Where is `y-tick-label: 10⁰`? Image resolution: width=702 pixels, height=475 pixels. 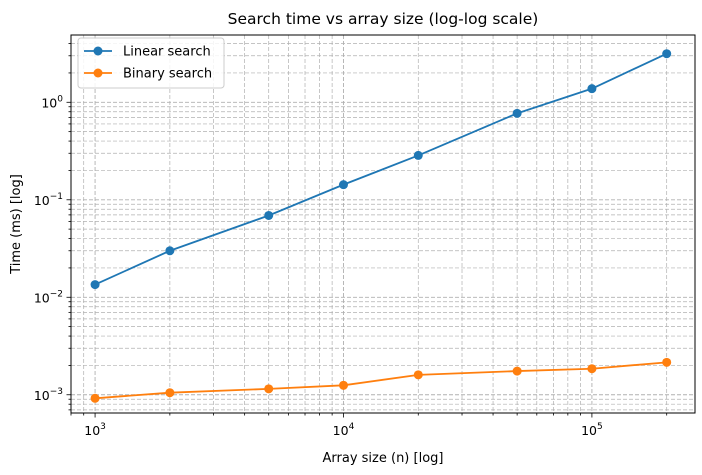 y-tick-label: 10⁰ is located at coordinates (52, 102).